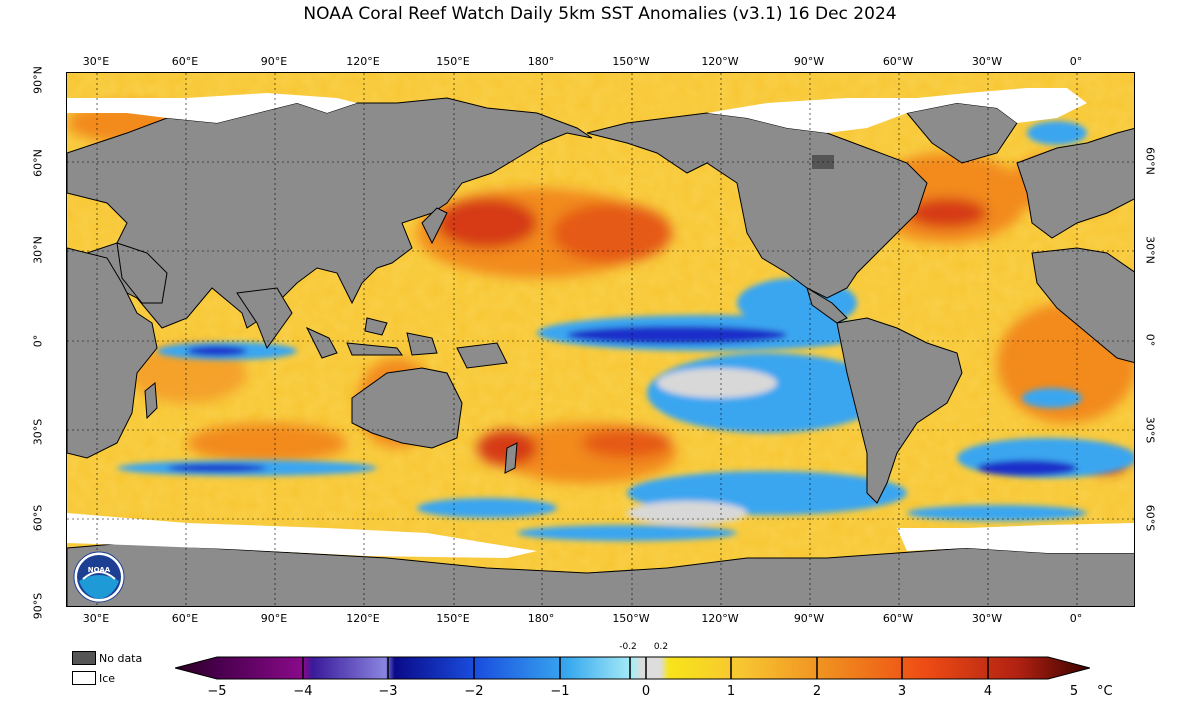 The image size is (1200, 708). I want to click on colorbar-label: −3, so click(388, 691).